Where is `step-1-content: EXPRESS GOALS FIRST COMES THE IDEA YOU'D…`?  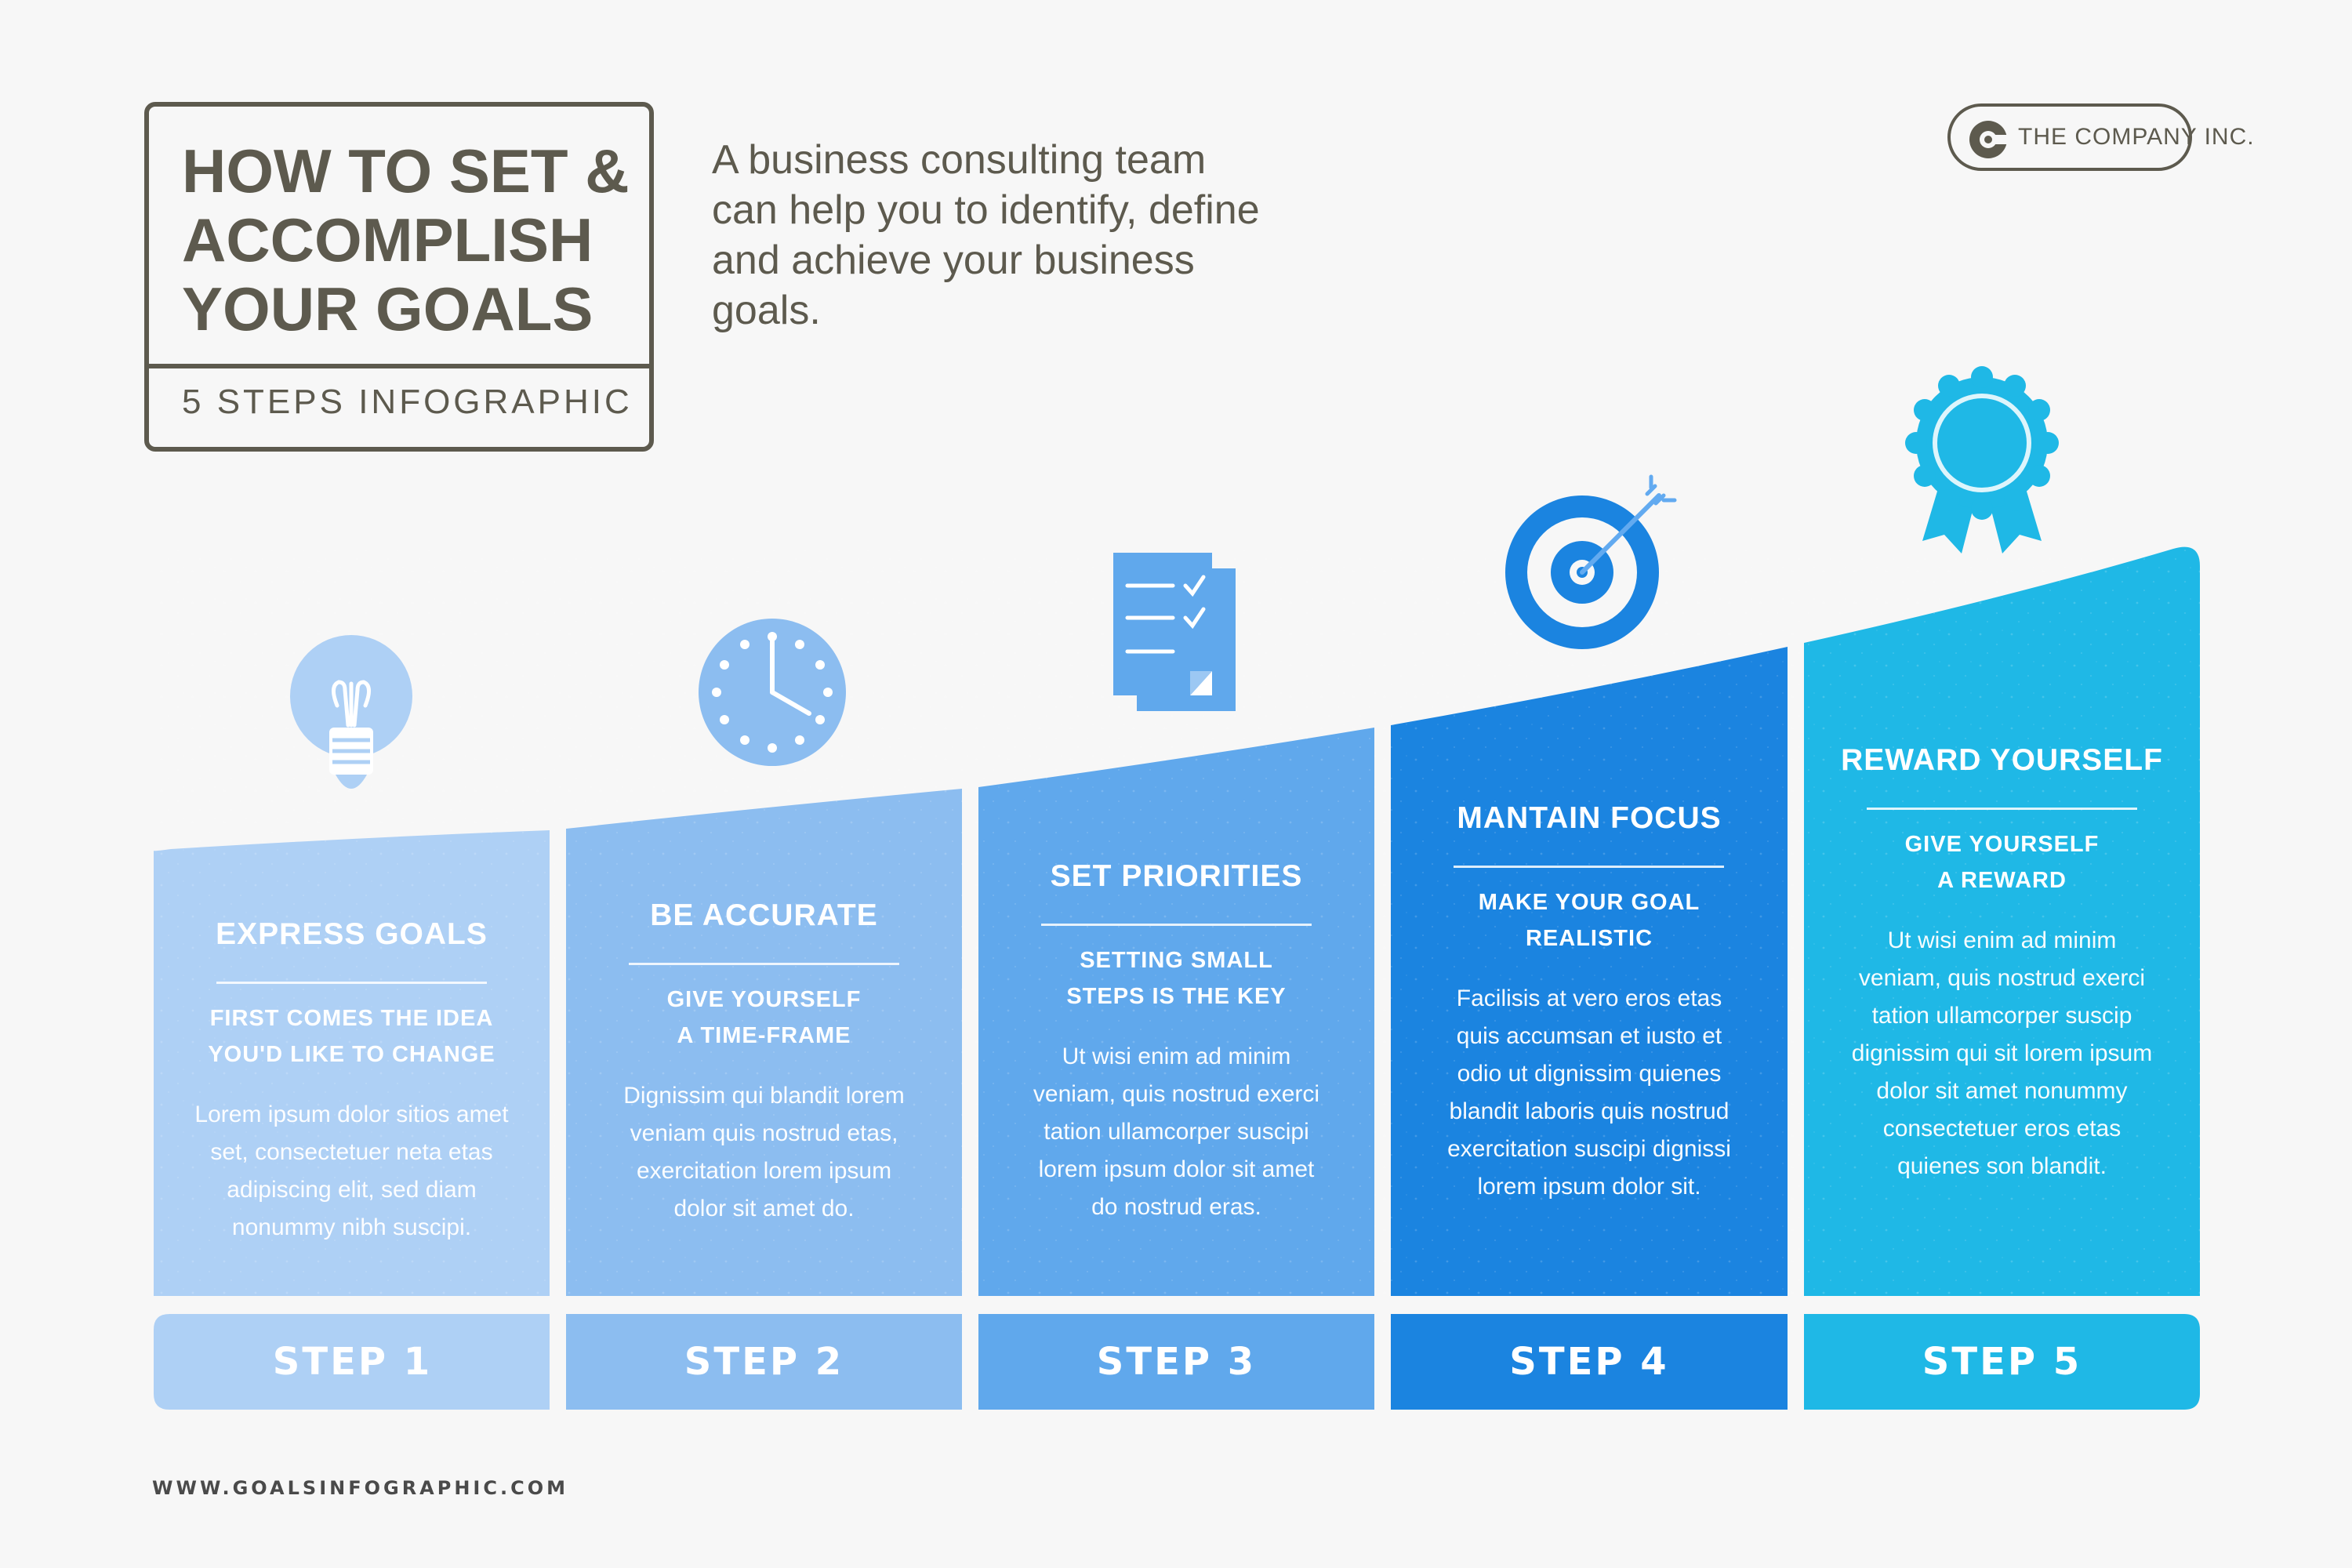 step-1-content: EXPRESS GOALS FIRST COMES THE IDEA YOU'D… is located at coordinates (352, 1097).